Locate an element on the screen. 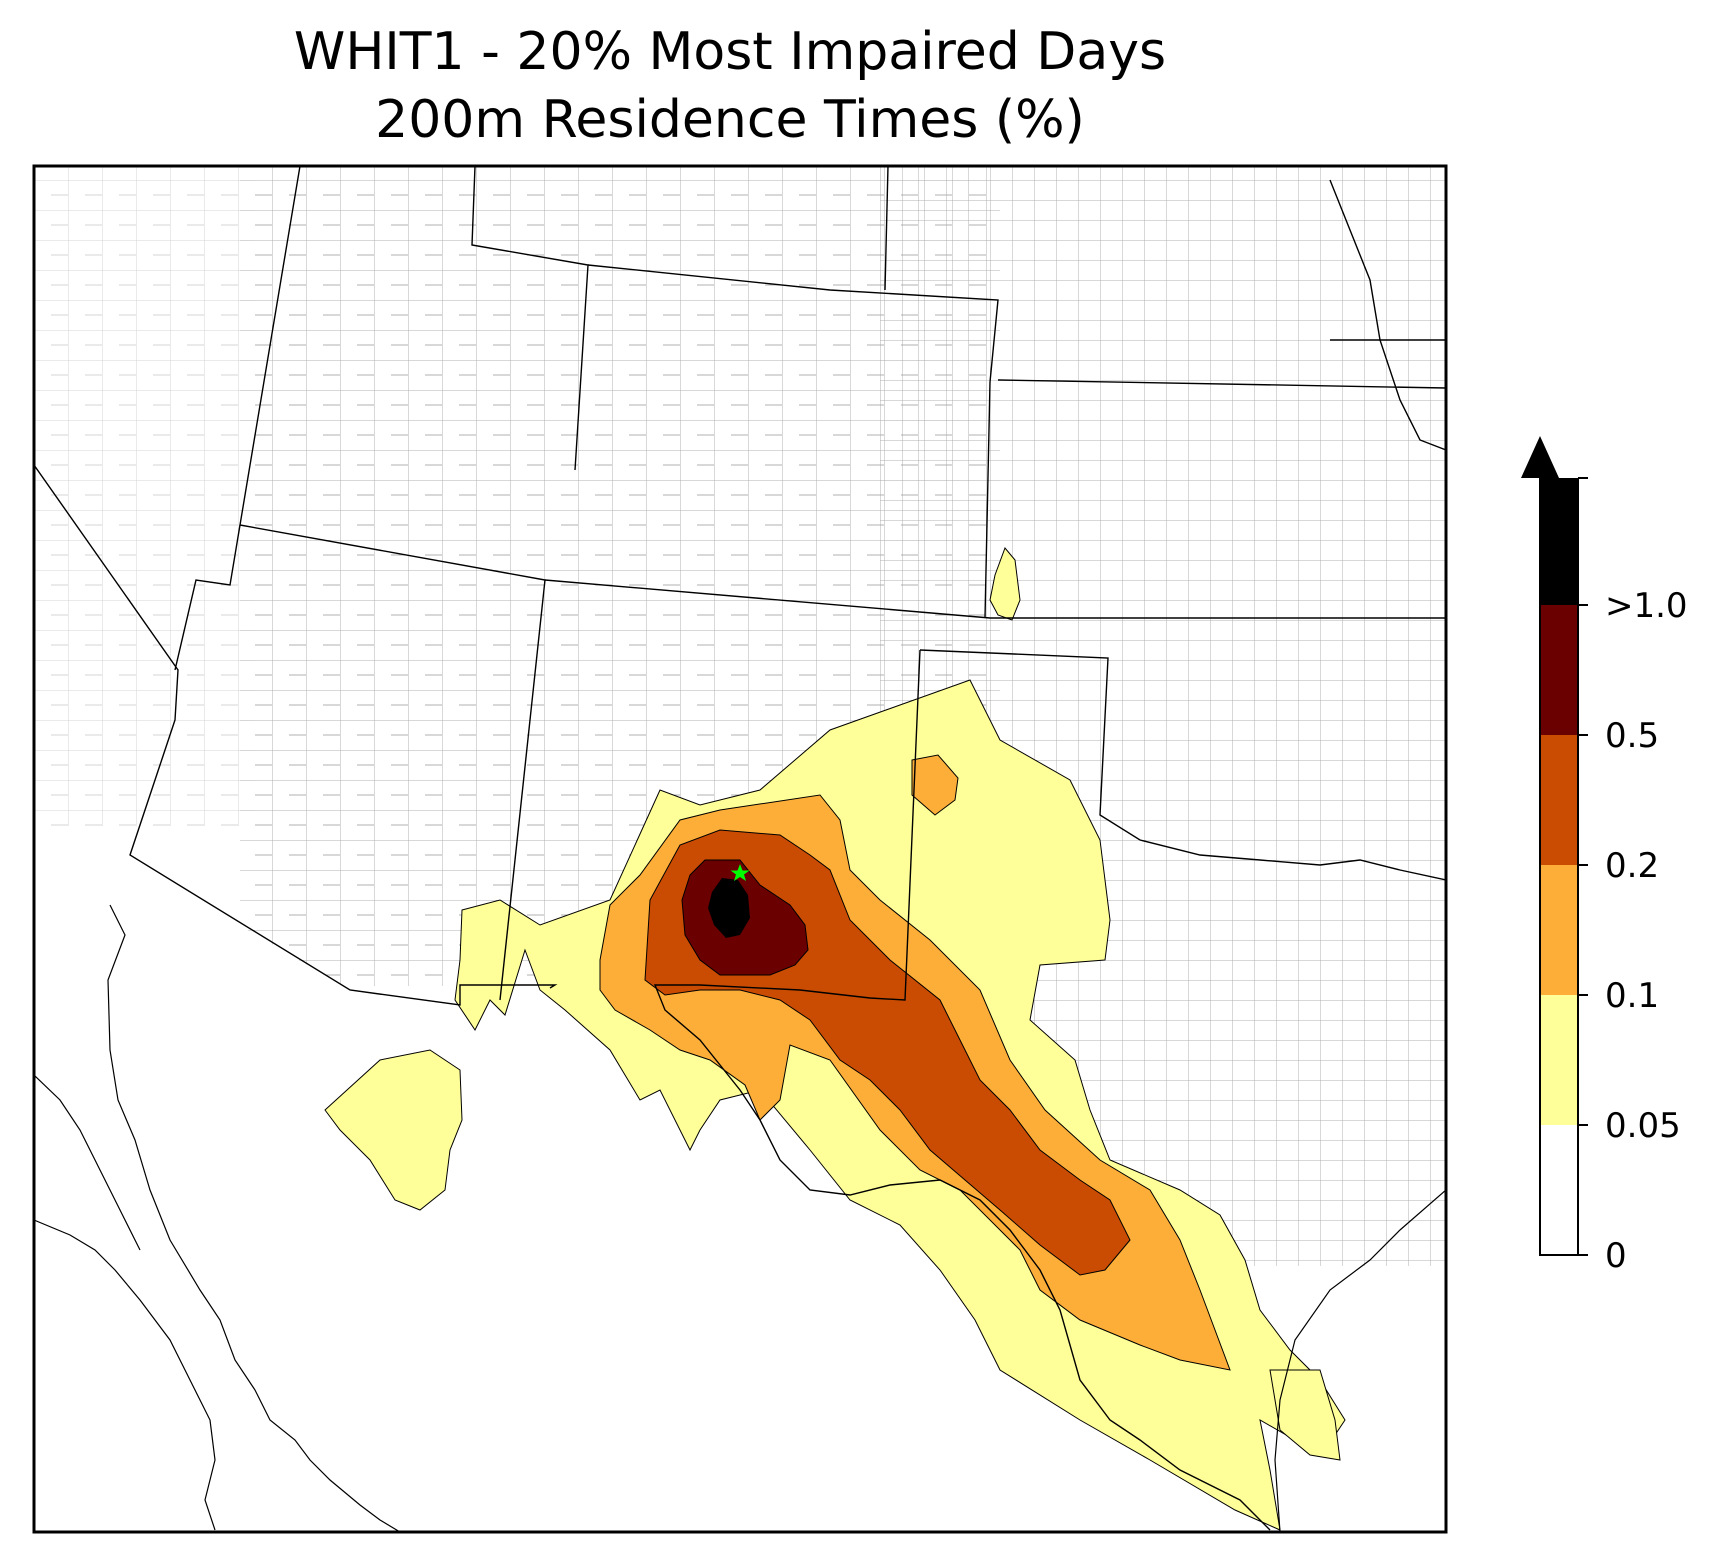 The height and width of the screenshot is (1558, 1731). colorbar is located at coordinates (1554, 846).